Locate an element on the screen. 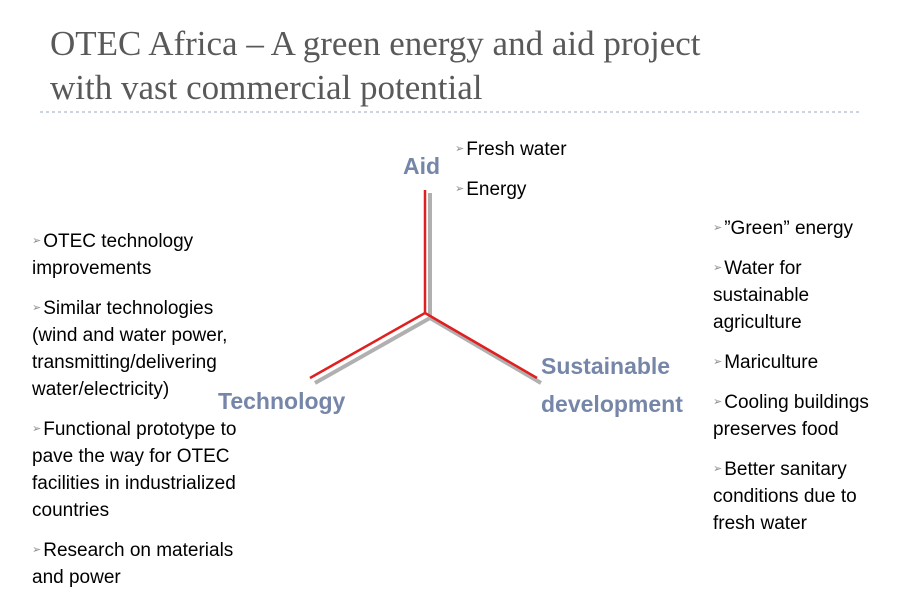 This screenshot has height=609, width=905. bullet-line: Better sanitary is located at coordinates (791, 469).